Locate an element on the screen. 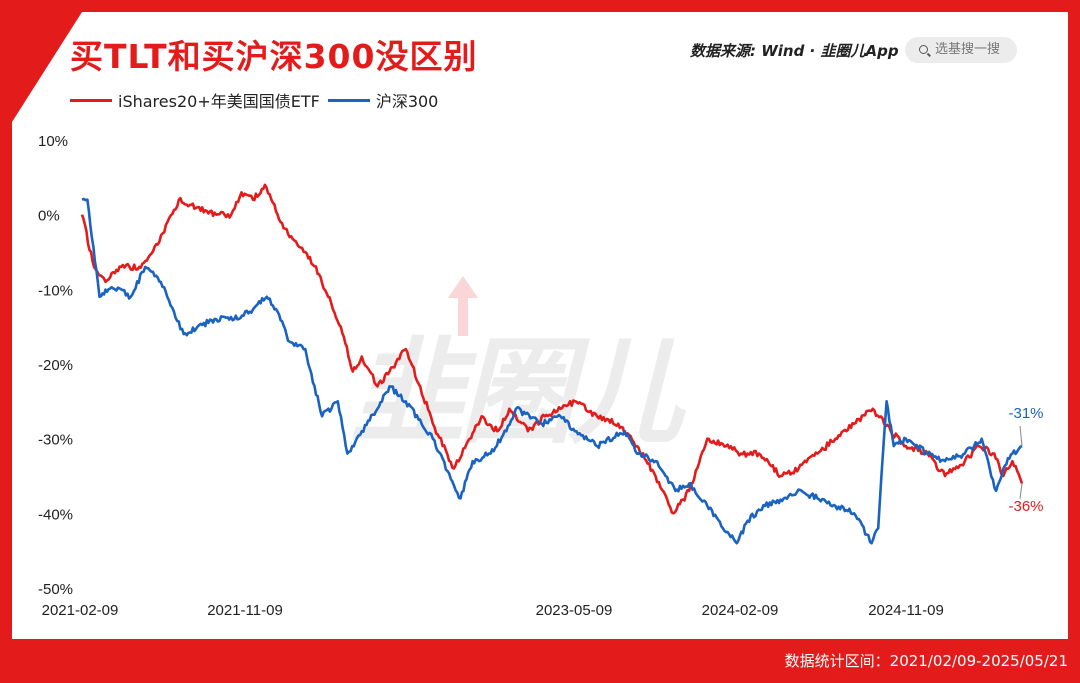 Image resolution: width=1080 pixels, height=683 pixels. y-tick-label: -30% is located at coordinates (55, 440).